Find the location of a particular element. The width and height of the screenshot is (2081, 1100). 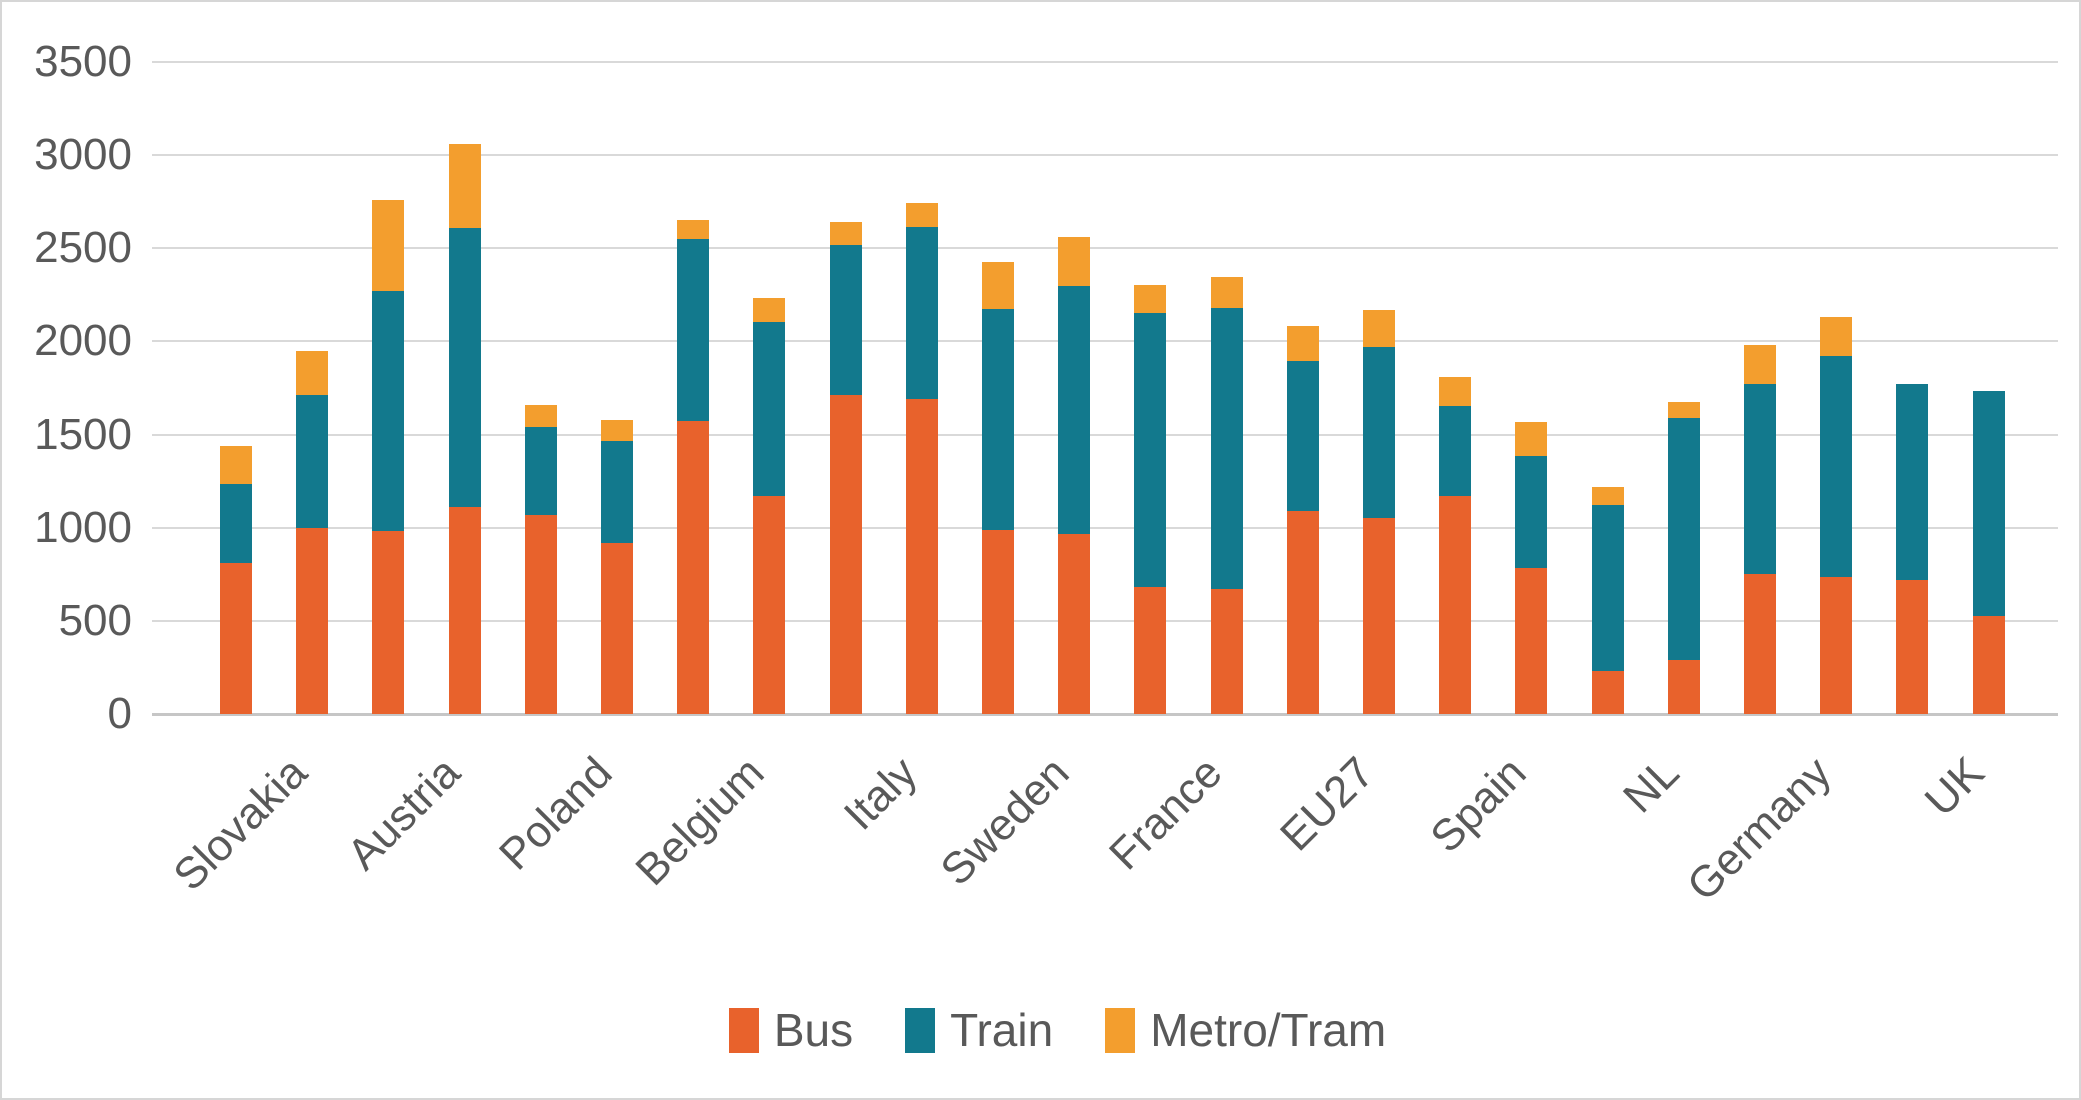

legend-label: Metro/Tram is located at coordinates (1268, 1030).